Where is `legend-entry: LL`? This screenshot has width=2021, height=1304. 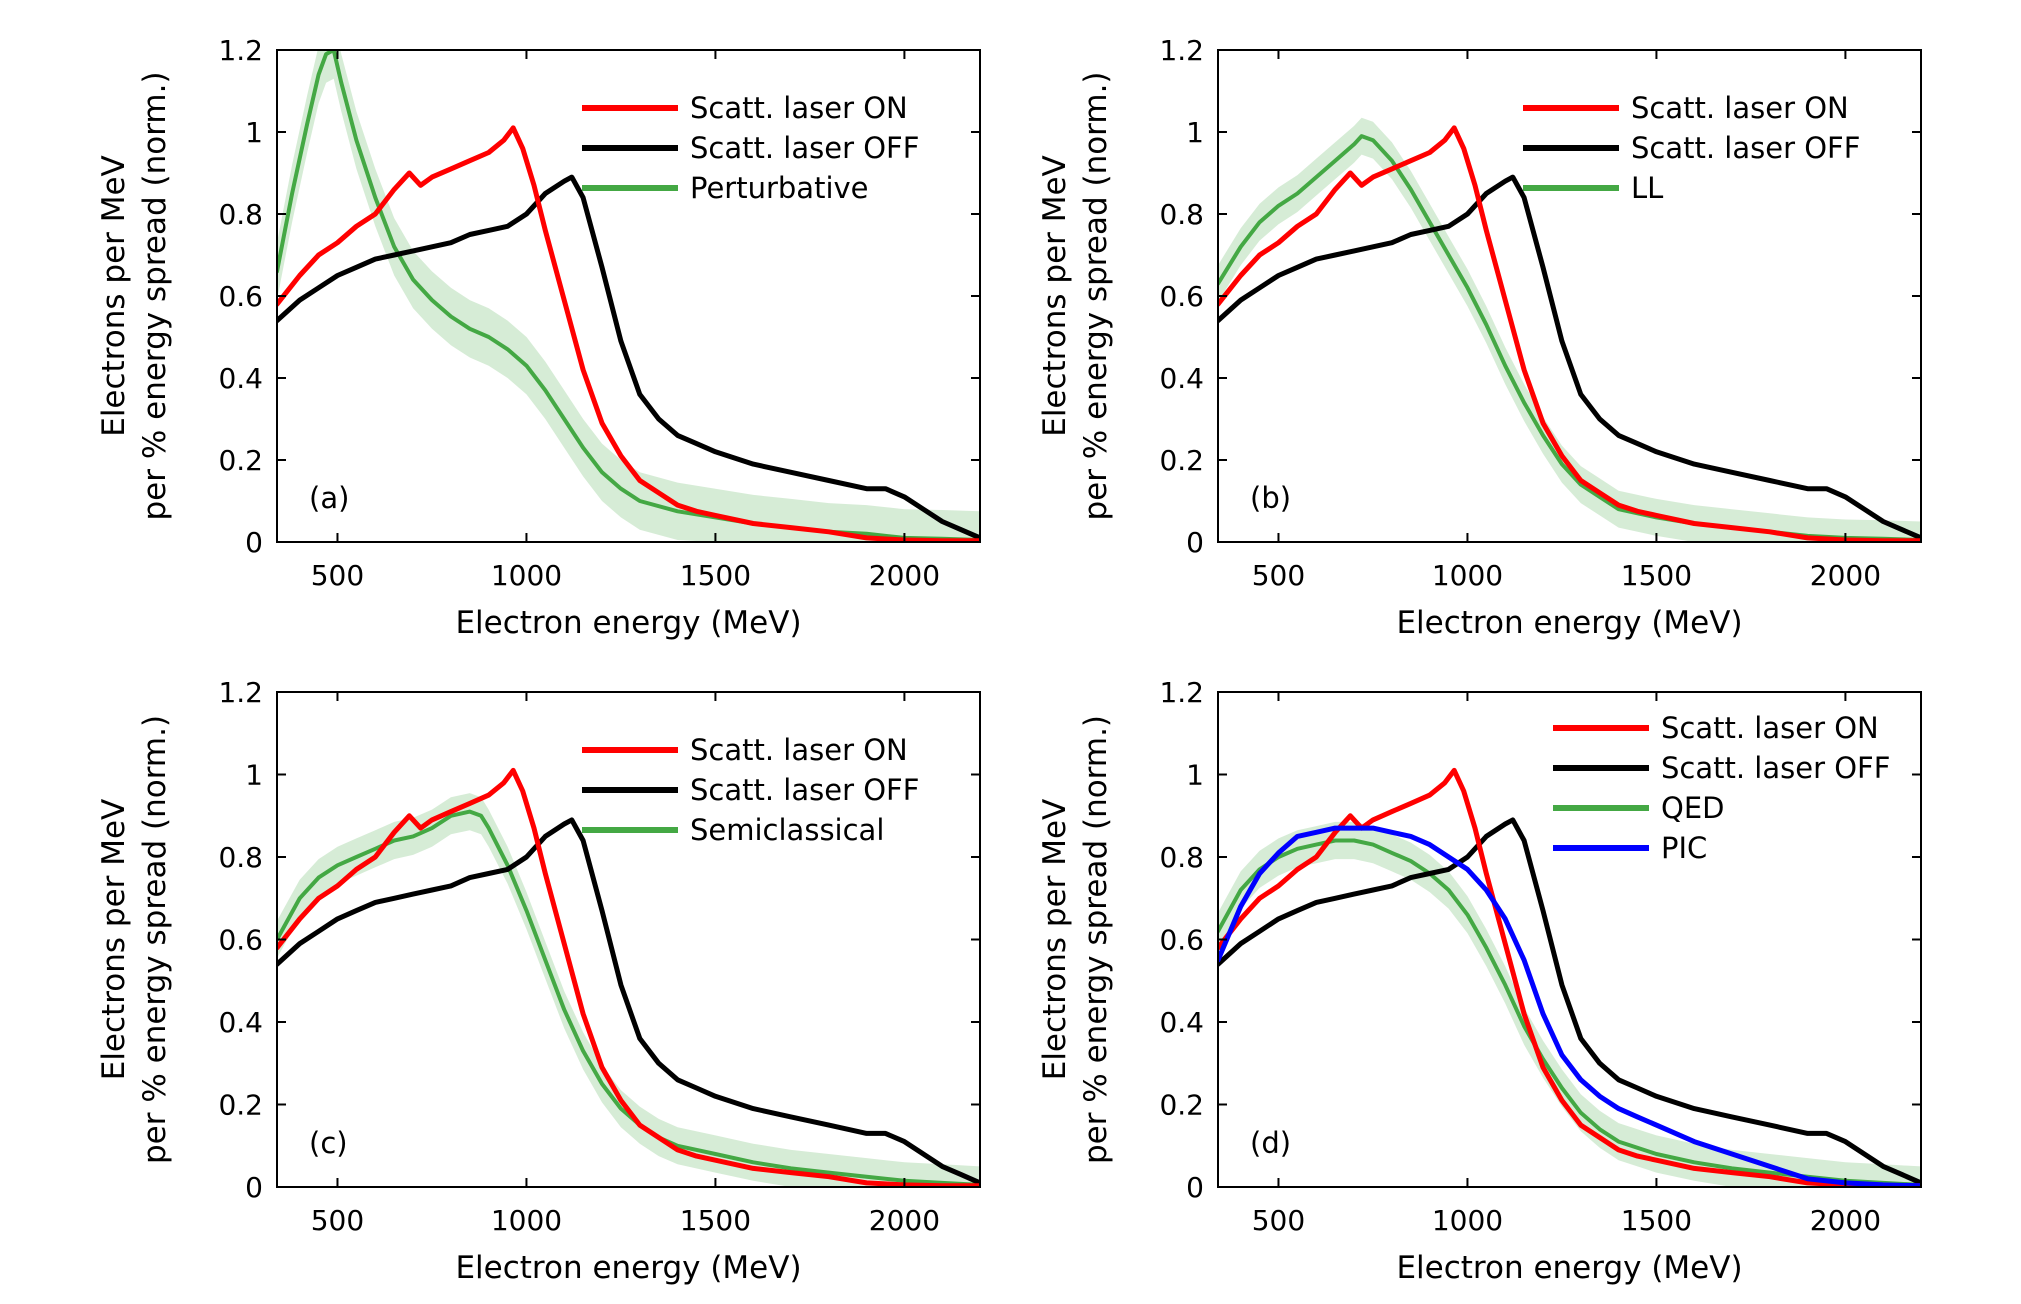 legend-entry: LL is located at coordinates (1647, 188).